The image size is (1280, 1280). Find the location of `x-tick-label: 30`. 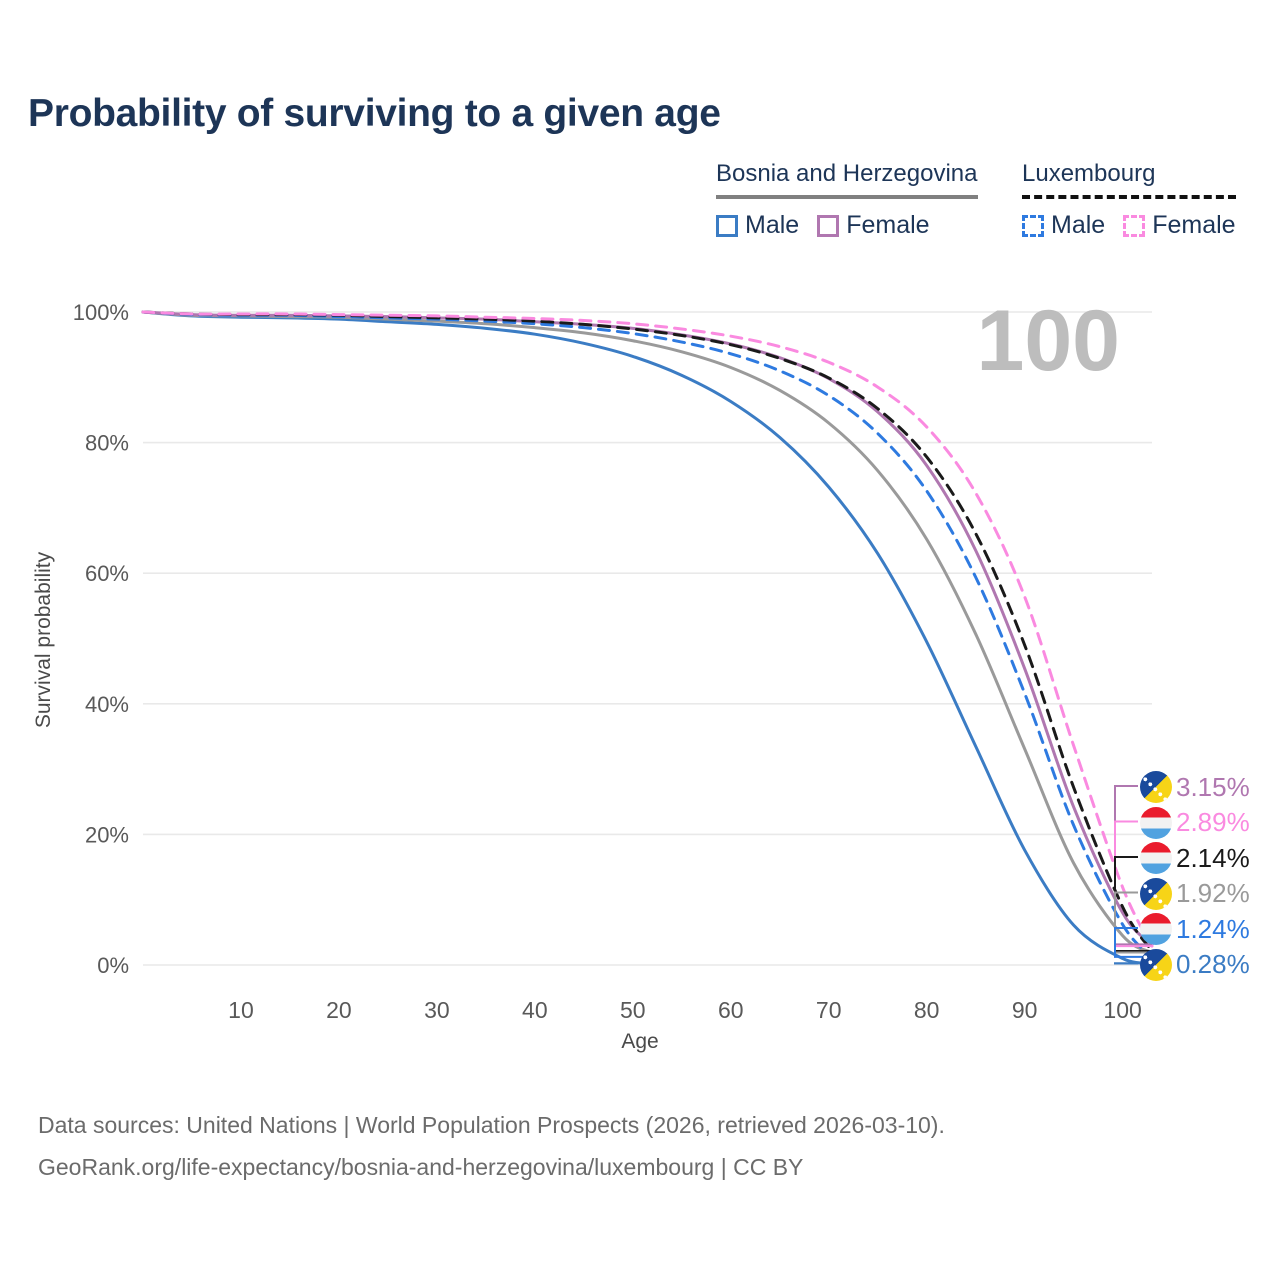

x-tick-label: 30 is located at coordinates (437, 1010).